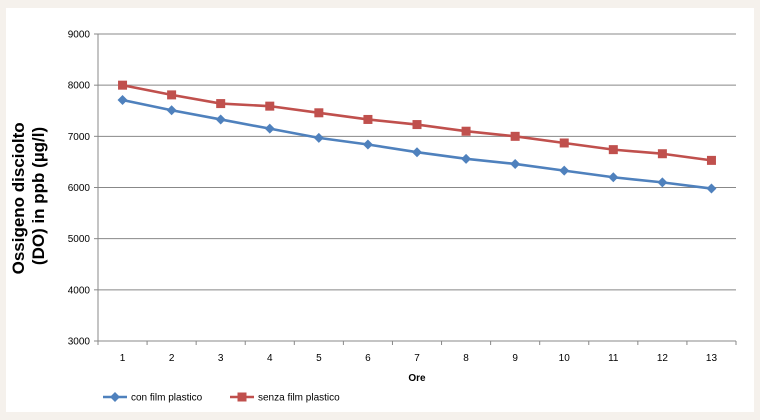  What do you see at coordinates (221, 398) in the screenshot?
I see `legend: con film plastico senza film plastico` at bounding box center [221, 398].